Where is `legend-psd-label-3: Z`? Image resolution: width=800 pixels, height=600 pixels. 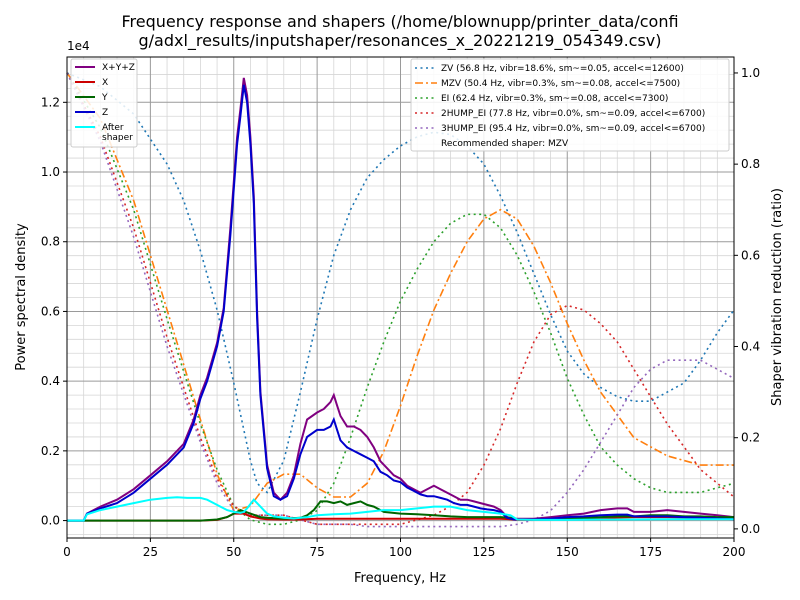
legend-psd-label-3: Z is located at coordinates (105, 113).